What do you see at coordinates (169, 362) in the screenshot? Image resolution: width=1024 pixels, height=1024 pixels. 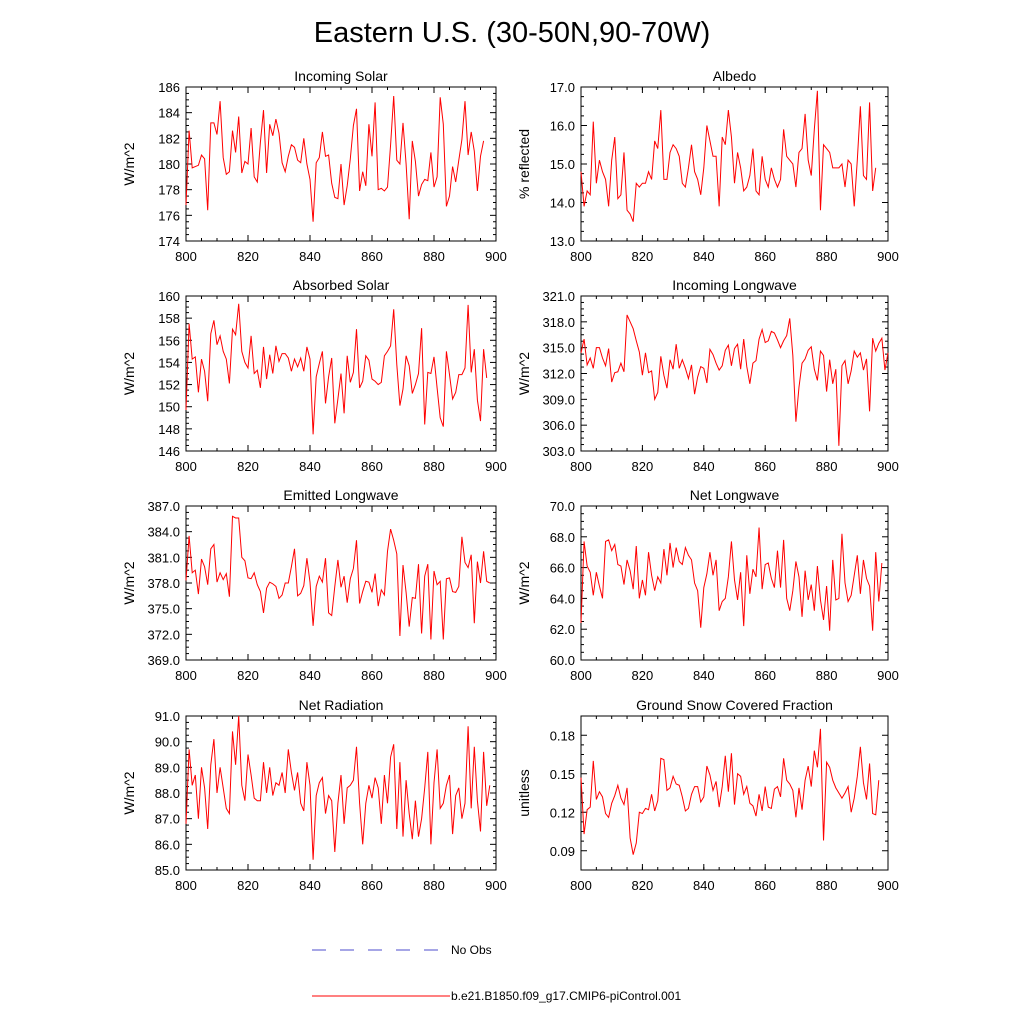 I see `y-tick-label: 154` at bounding box center [169, 362].